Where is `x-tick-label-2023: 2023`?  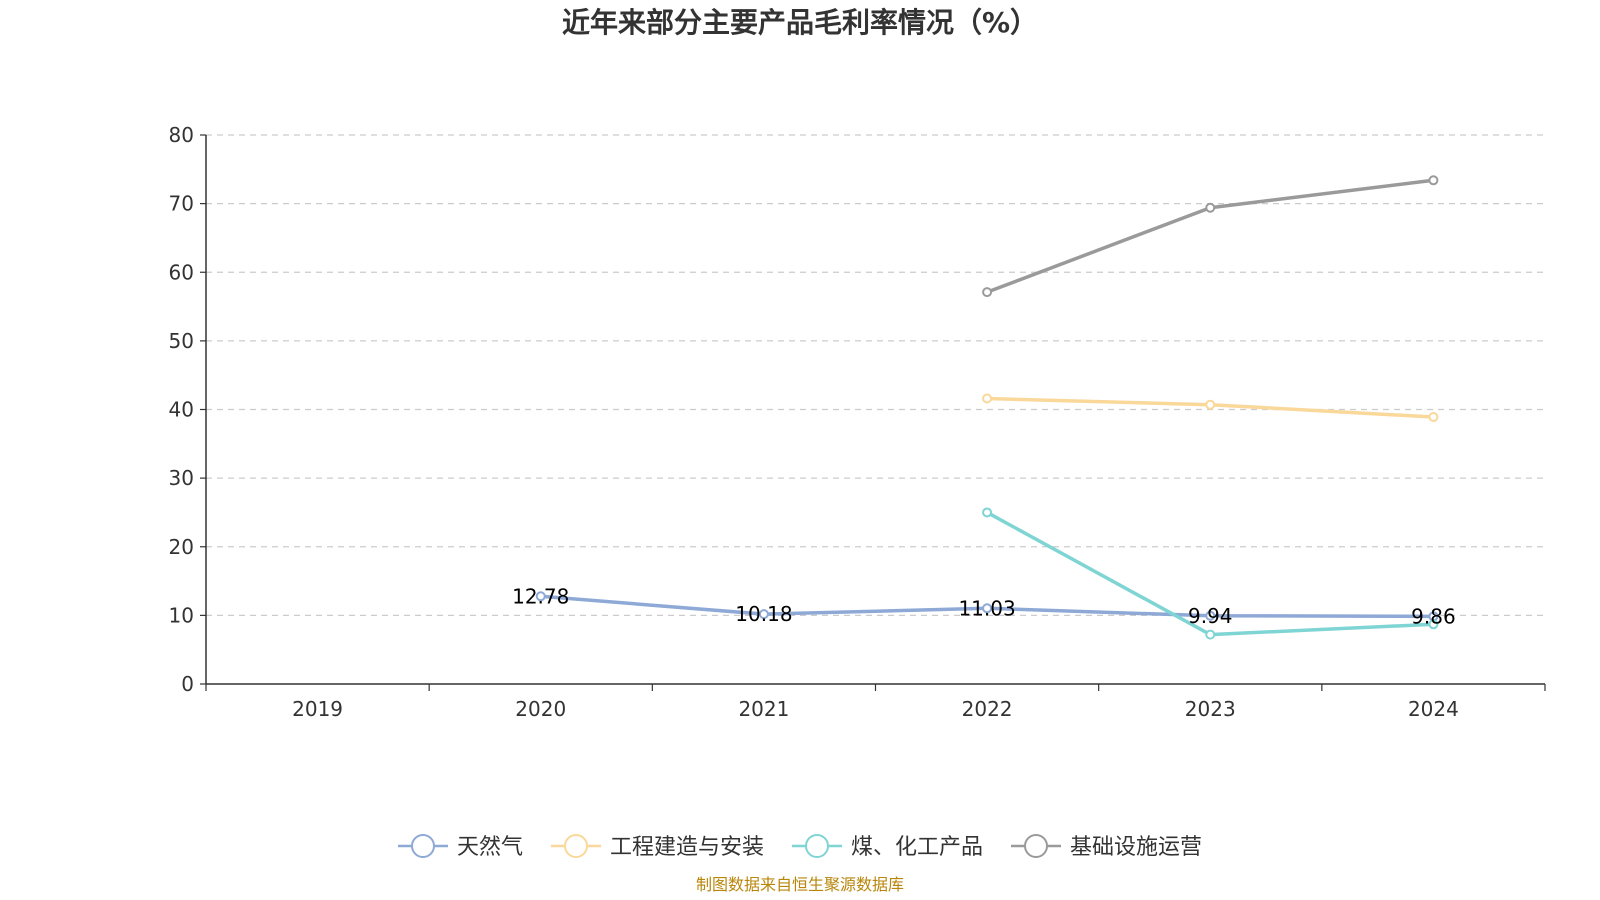
x-tick-label-2023: 2023 is located at coordinates (1210, 709).